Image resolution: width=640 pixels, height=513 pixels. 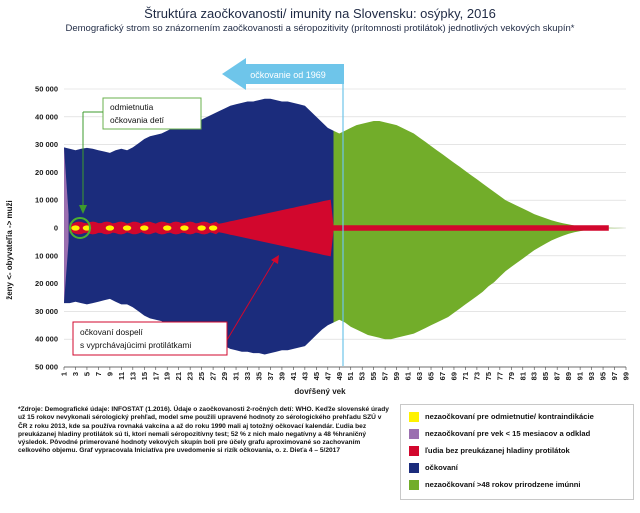 What do you see at coordinates (236, 376) in the screenshot?
I see `x-tick-label: 31` at bounding box center [236, 376].